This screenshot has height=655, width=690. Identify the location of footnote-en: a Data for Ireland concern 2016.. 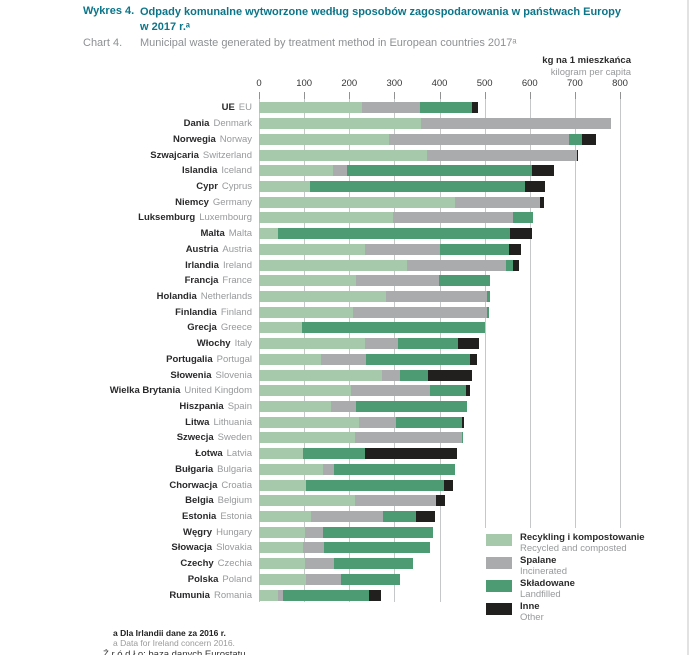
(174, 643).